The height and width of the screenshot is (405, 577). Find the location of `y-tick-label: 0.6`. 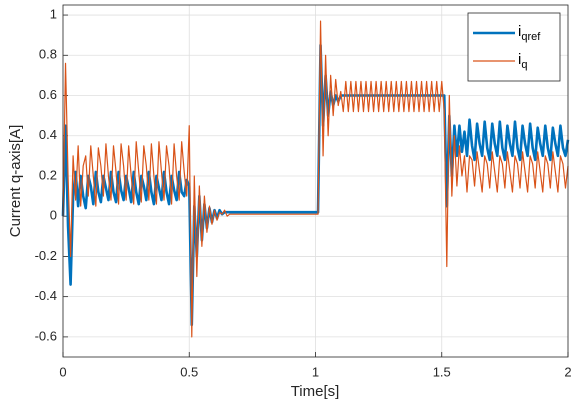

y-tick-label: 0.6 is located at coordinates (48, 94).